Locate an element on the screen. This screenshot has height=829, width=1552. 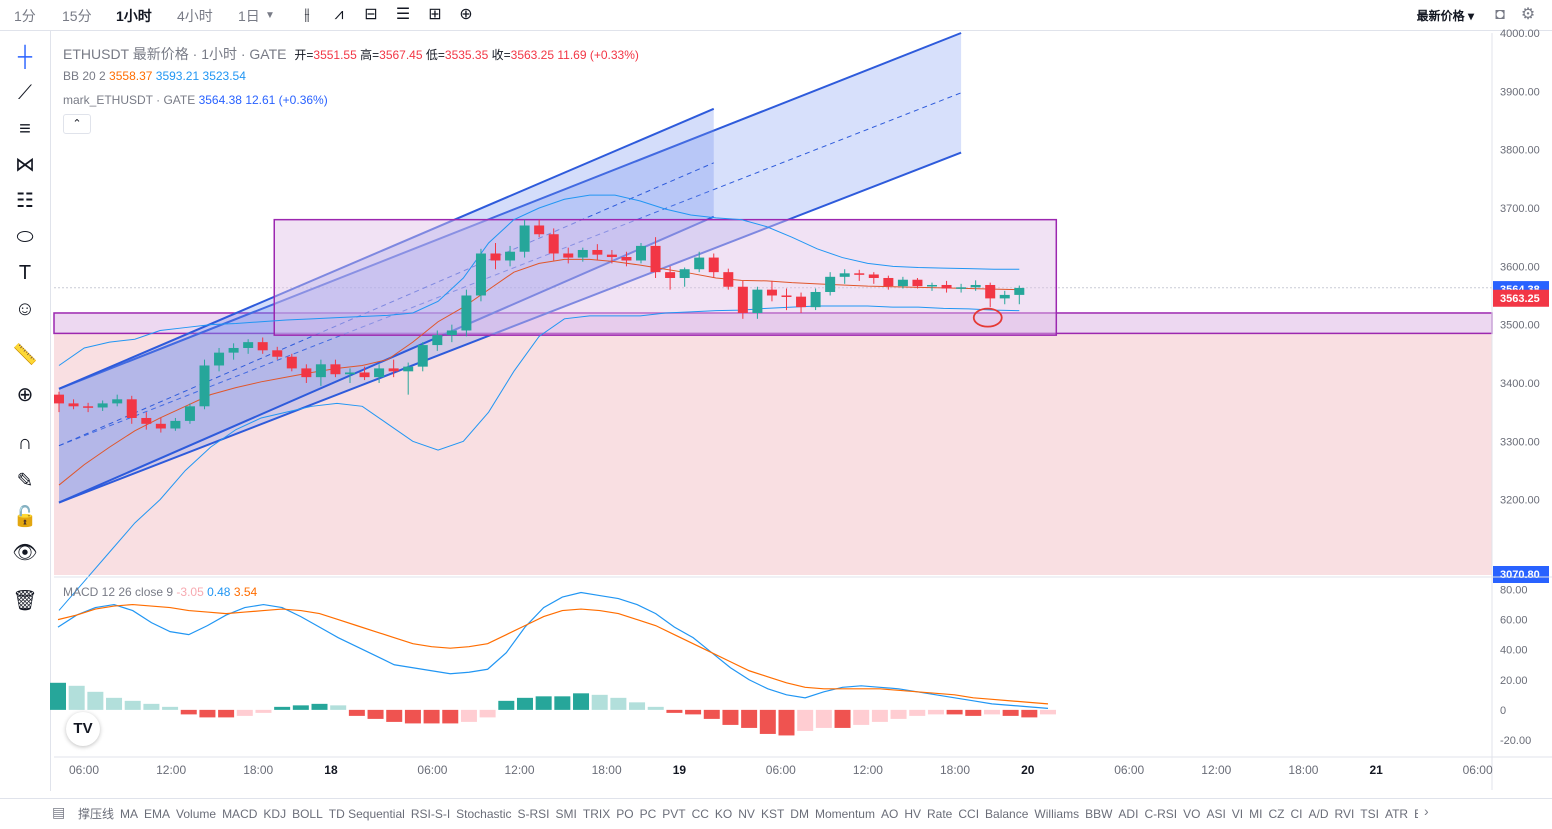
indicator-item: Balance is located at coordinates (1007, 814).